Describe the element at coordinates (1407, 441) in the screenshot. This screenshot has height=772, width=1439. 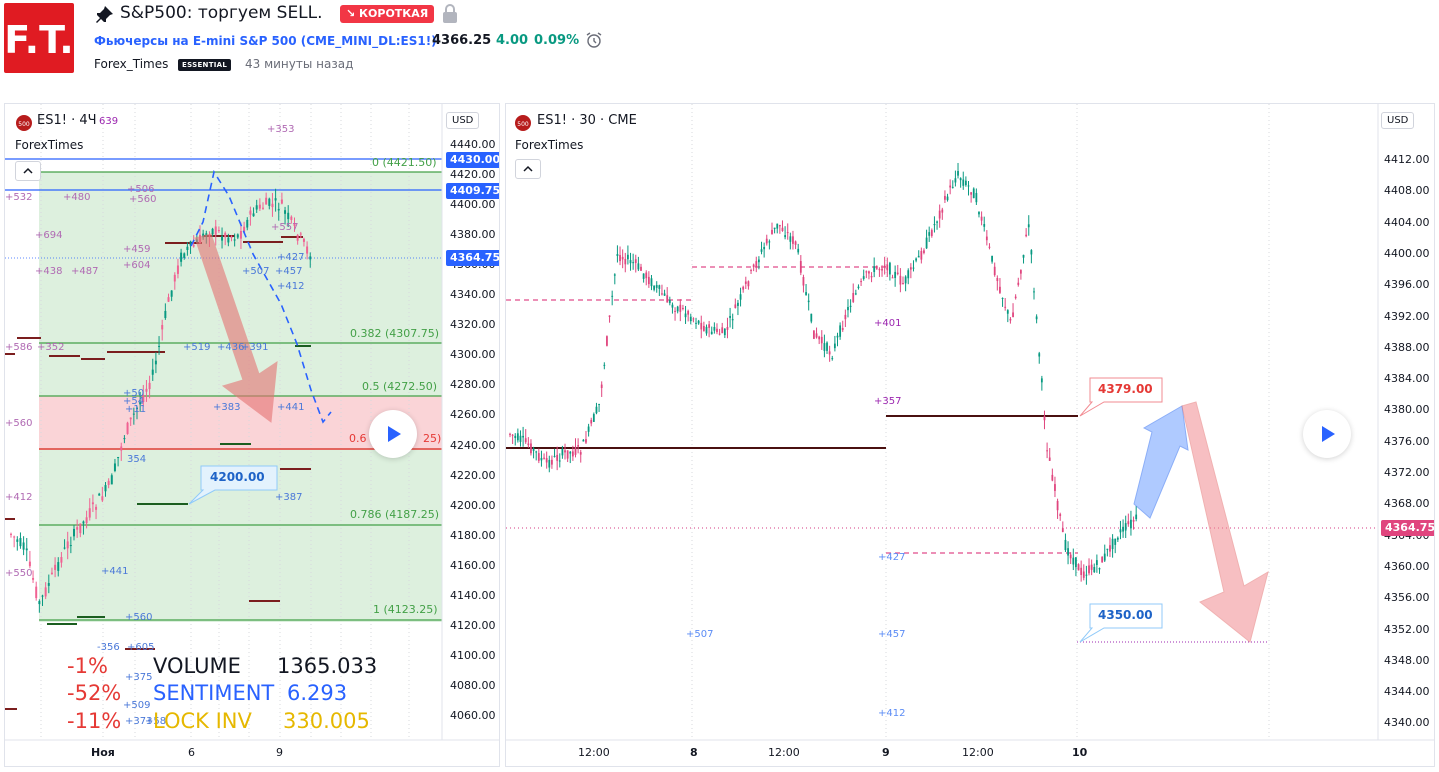
I see `y-tick: 4376.00` at that location.